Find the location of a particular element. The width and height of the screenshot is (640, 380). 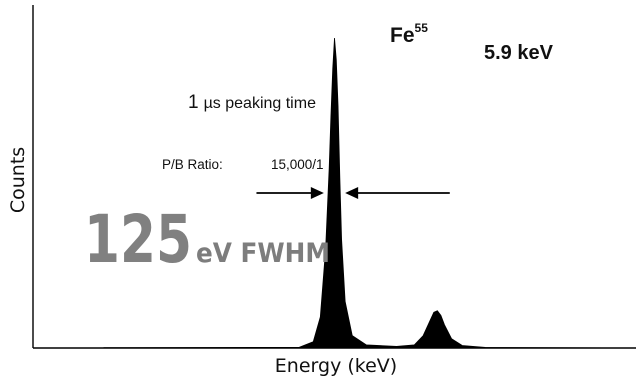

fwhm-unit: eV FWHM is located at coordinates (263, 253).